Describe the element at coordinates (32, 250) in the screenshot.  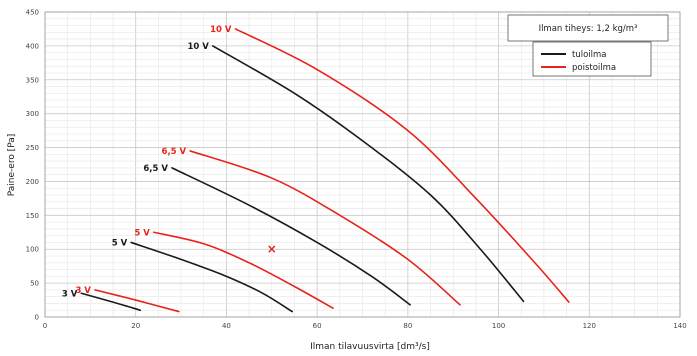
I see `y-tick-label: 100` at that location.